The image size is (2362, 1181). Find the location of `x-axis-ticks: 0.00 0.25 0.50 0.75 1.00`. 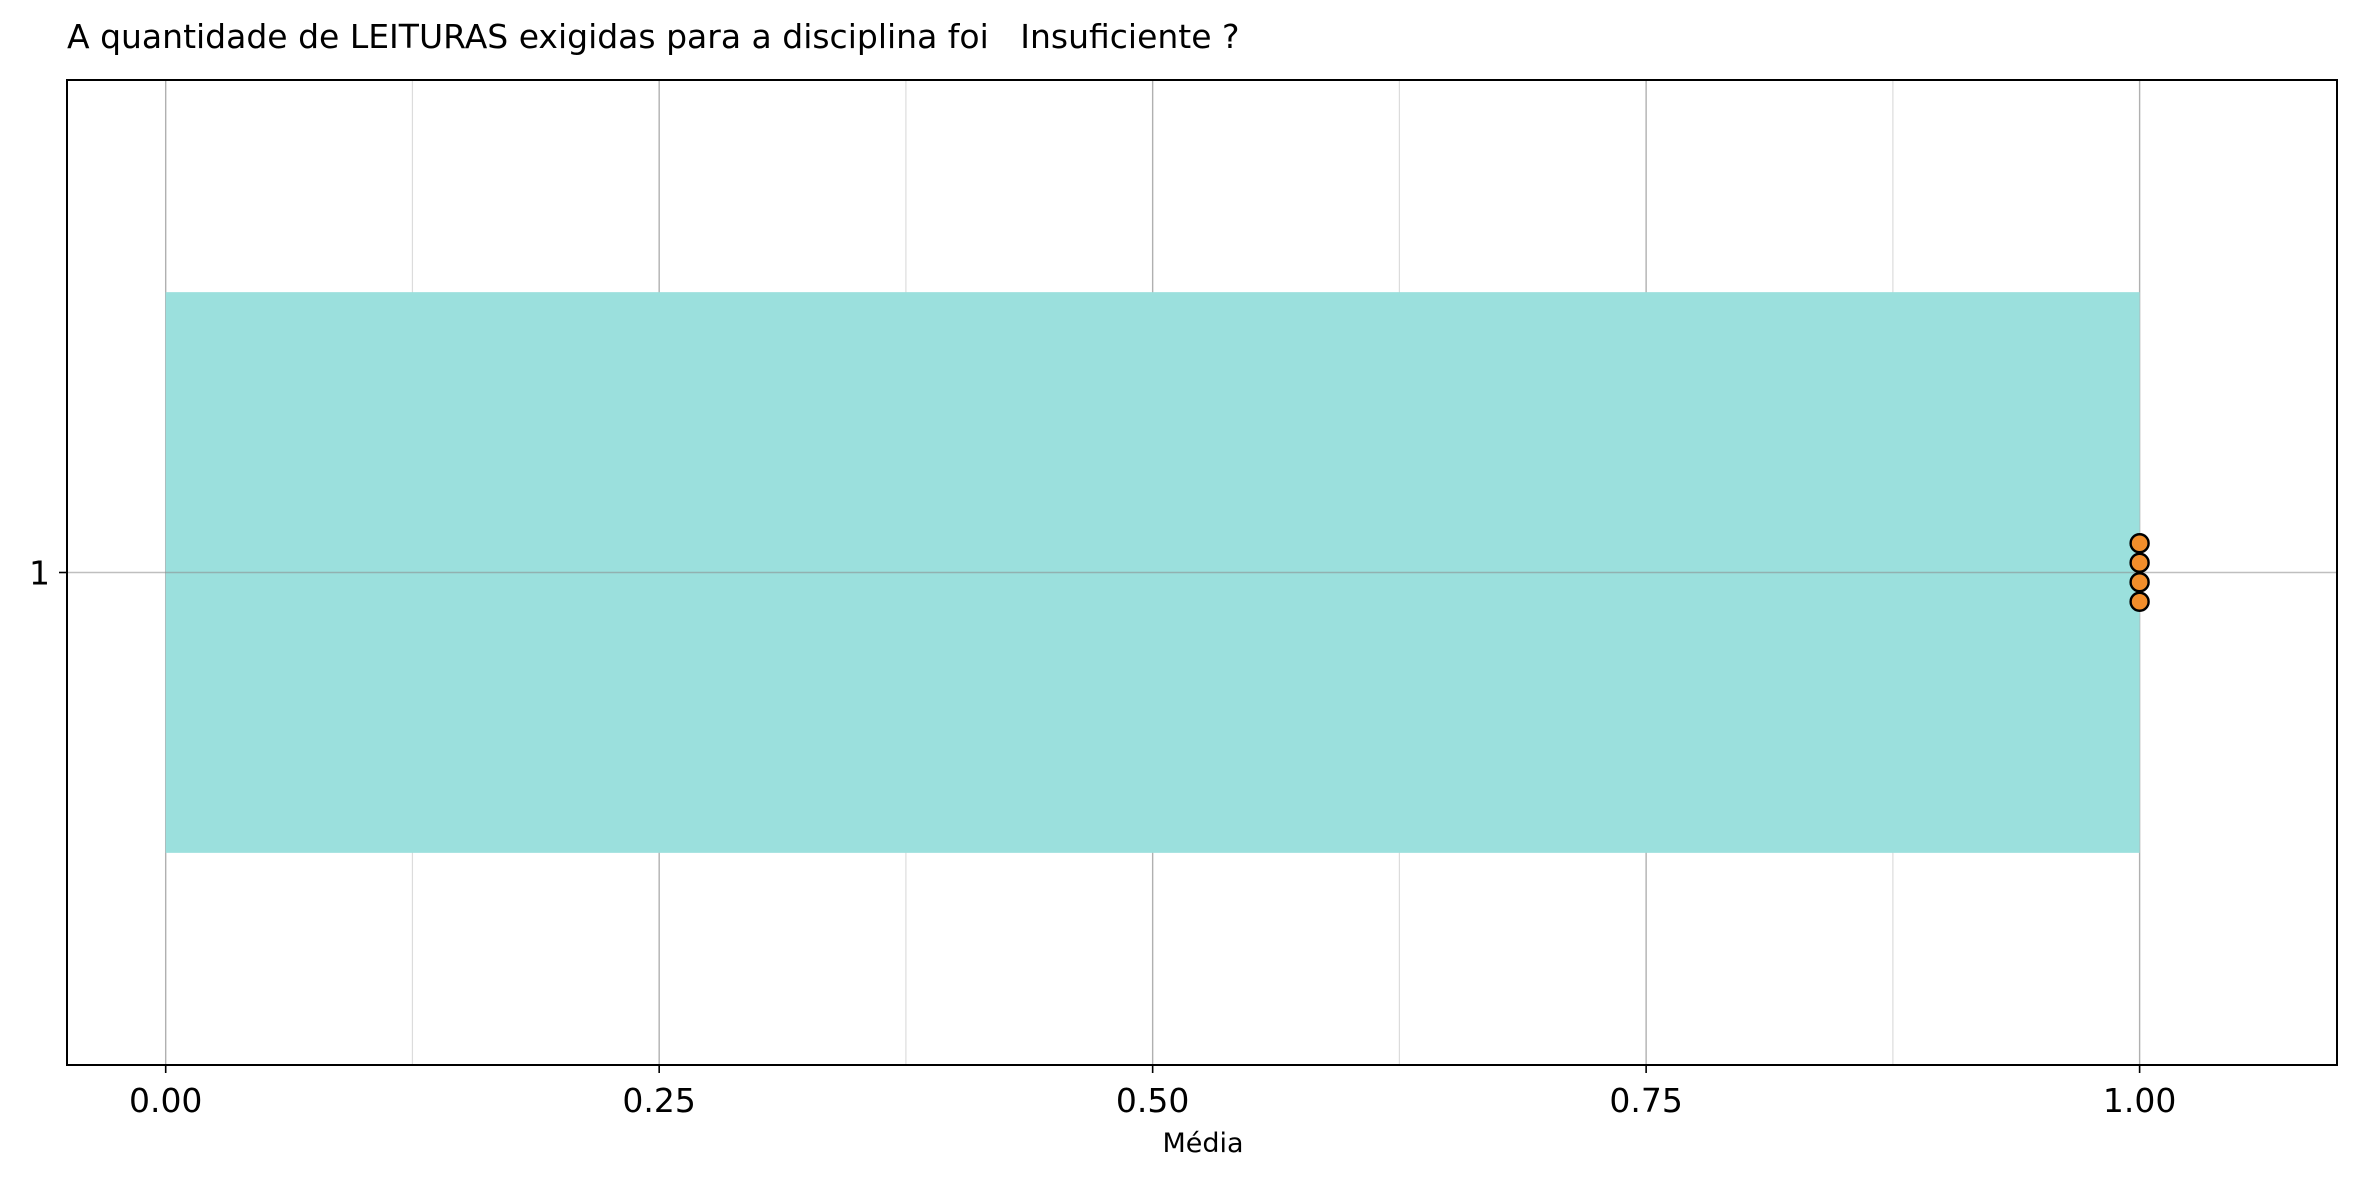

x-axis-ticks: 0.00 0.25 0.50 0.75 1.00 is located at coordinates (1152, 1092).